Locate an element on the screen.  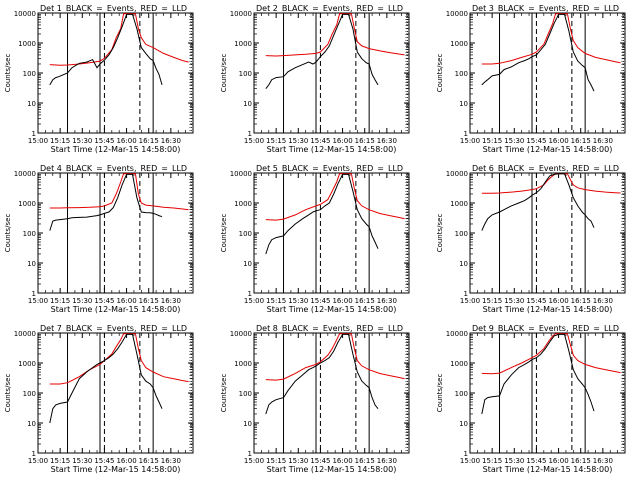
panel-title-label: Det 4 is located at coordinates (51, 168).